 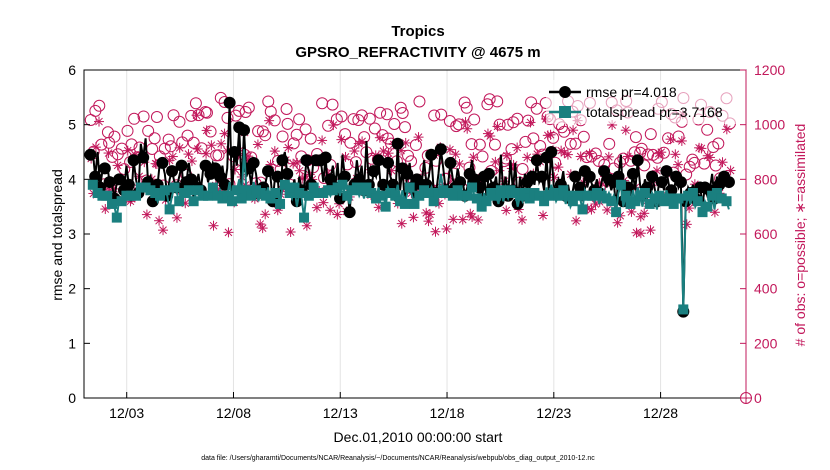 What do you see at coordinates (72, 179) in the screenshot?
I see `y-tick-label: 4` at bounding box center [72, 179].